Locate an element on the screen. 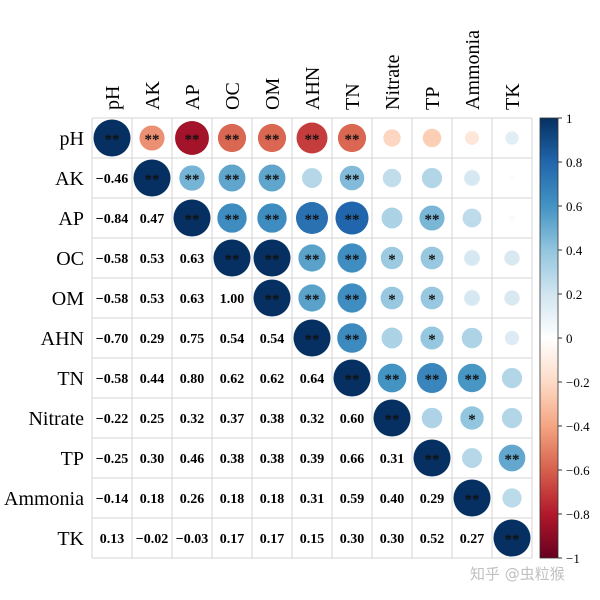  corr-circle-OM-Ammonia is located at coordinates (472, 298).